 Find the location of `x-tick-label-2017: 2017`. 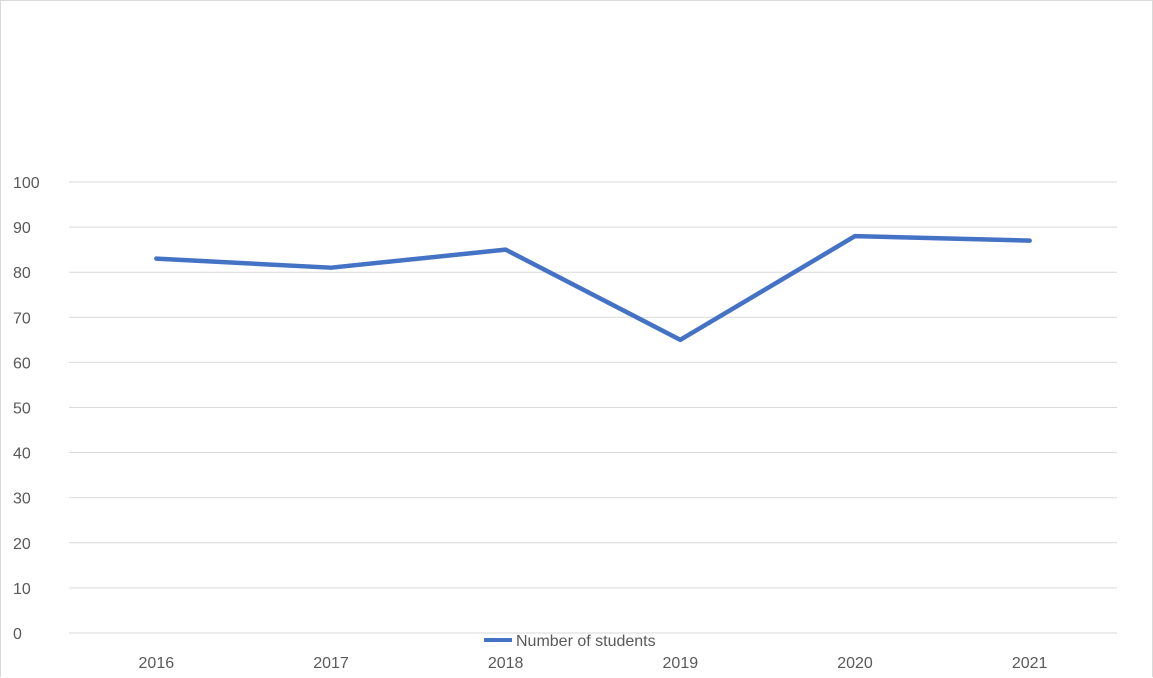

x-tick-label-2017: 2017 is located at coordinates (331, 663).